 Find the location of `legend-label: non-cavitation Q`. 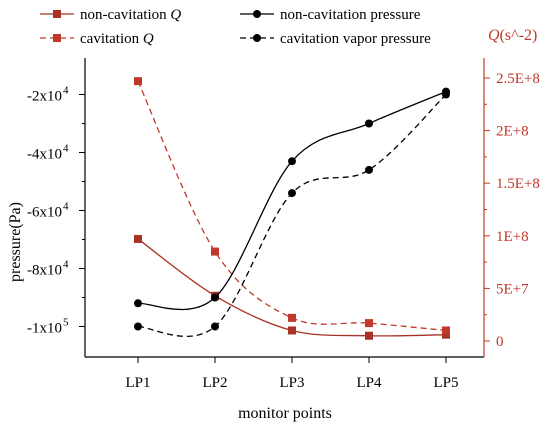

legend-label: non-cavitation Q is located at coordinates (130, 15).